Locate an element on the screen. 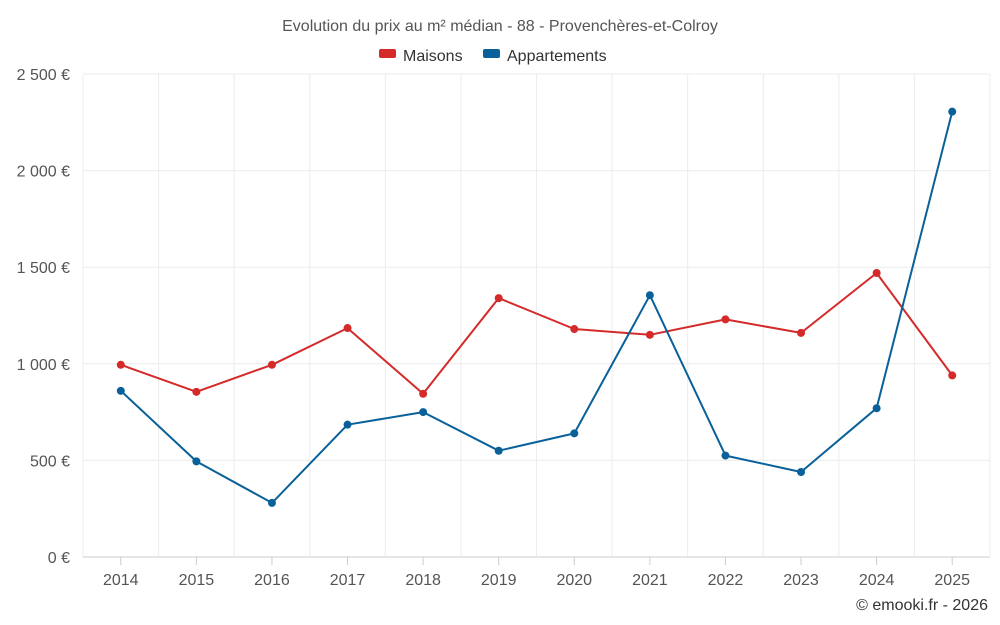 The height and width of the screenshot is (625, 1000). y-tick-label: 0 € is located at coordinates (59, 558).